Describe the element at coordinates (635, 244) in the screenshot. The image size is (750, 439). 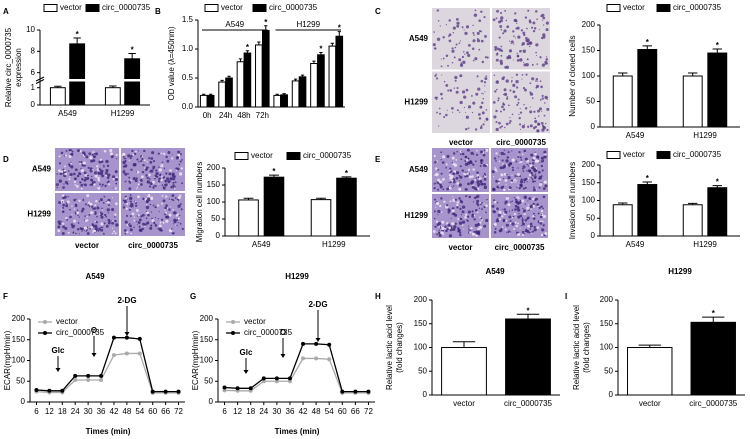
I see `x-tick-label: A549` at that location.